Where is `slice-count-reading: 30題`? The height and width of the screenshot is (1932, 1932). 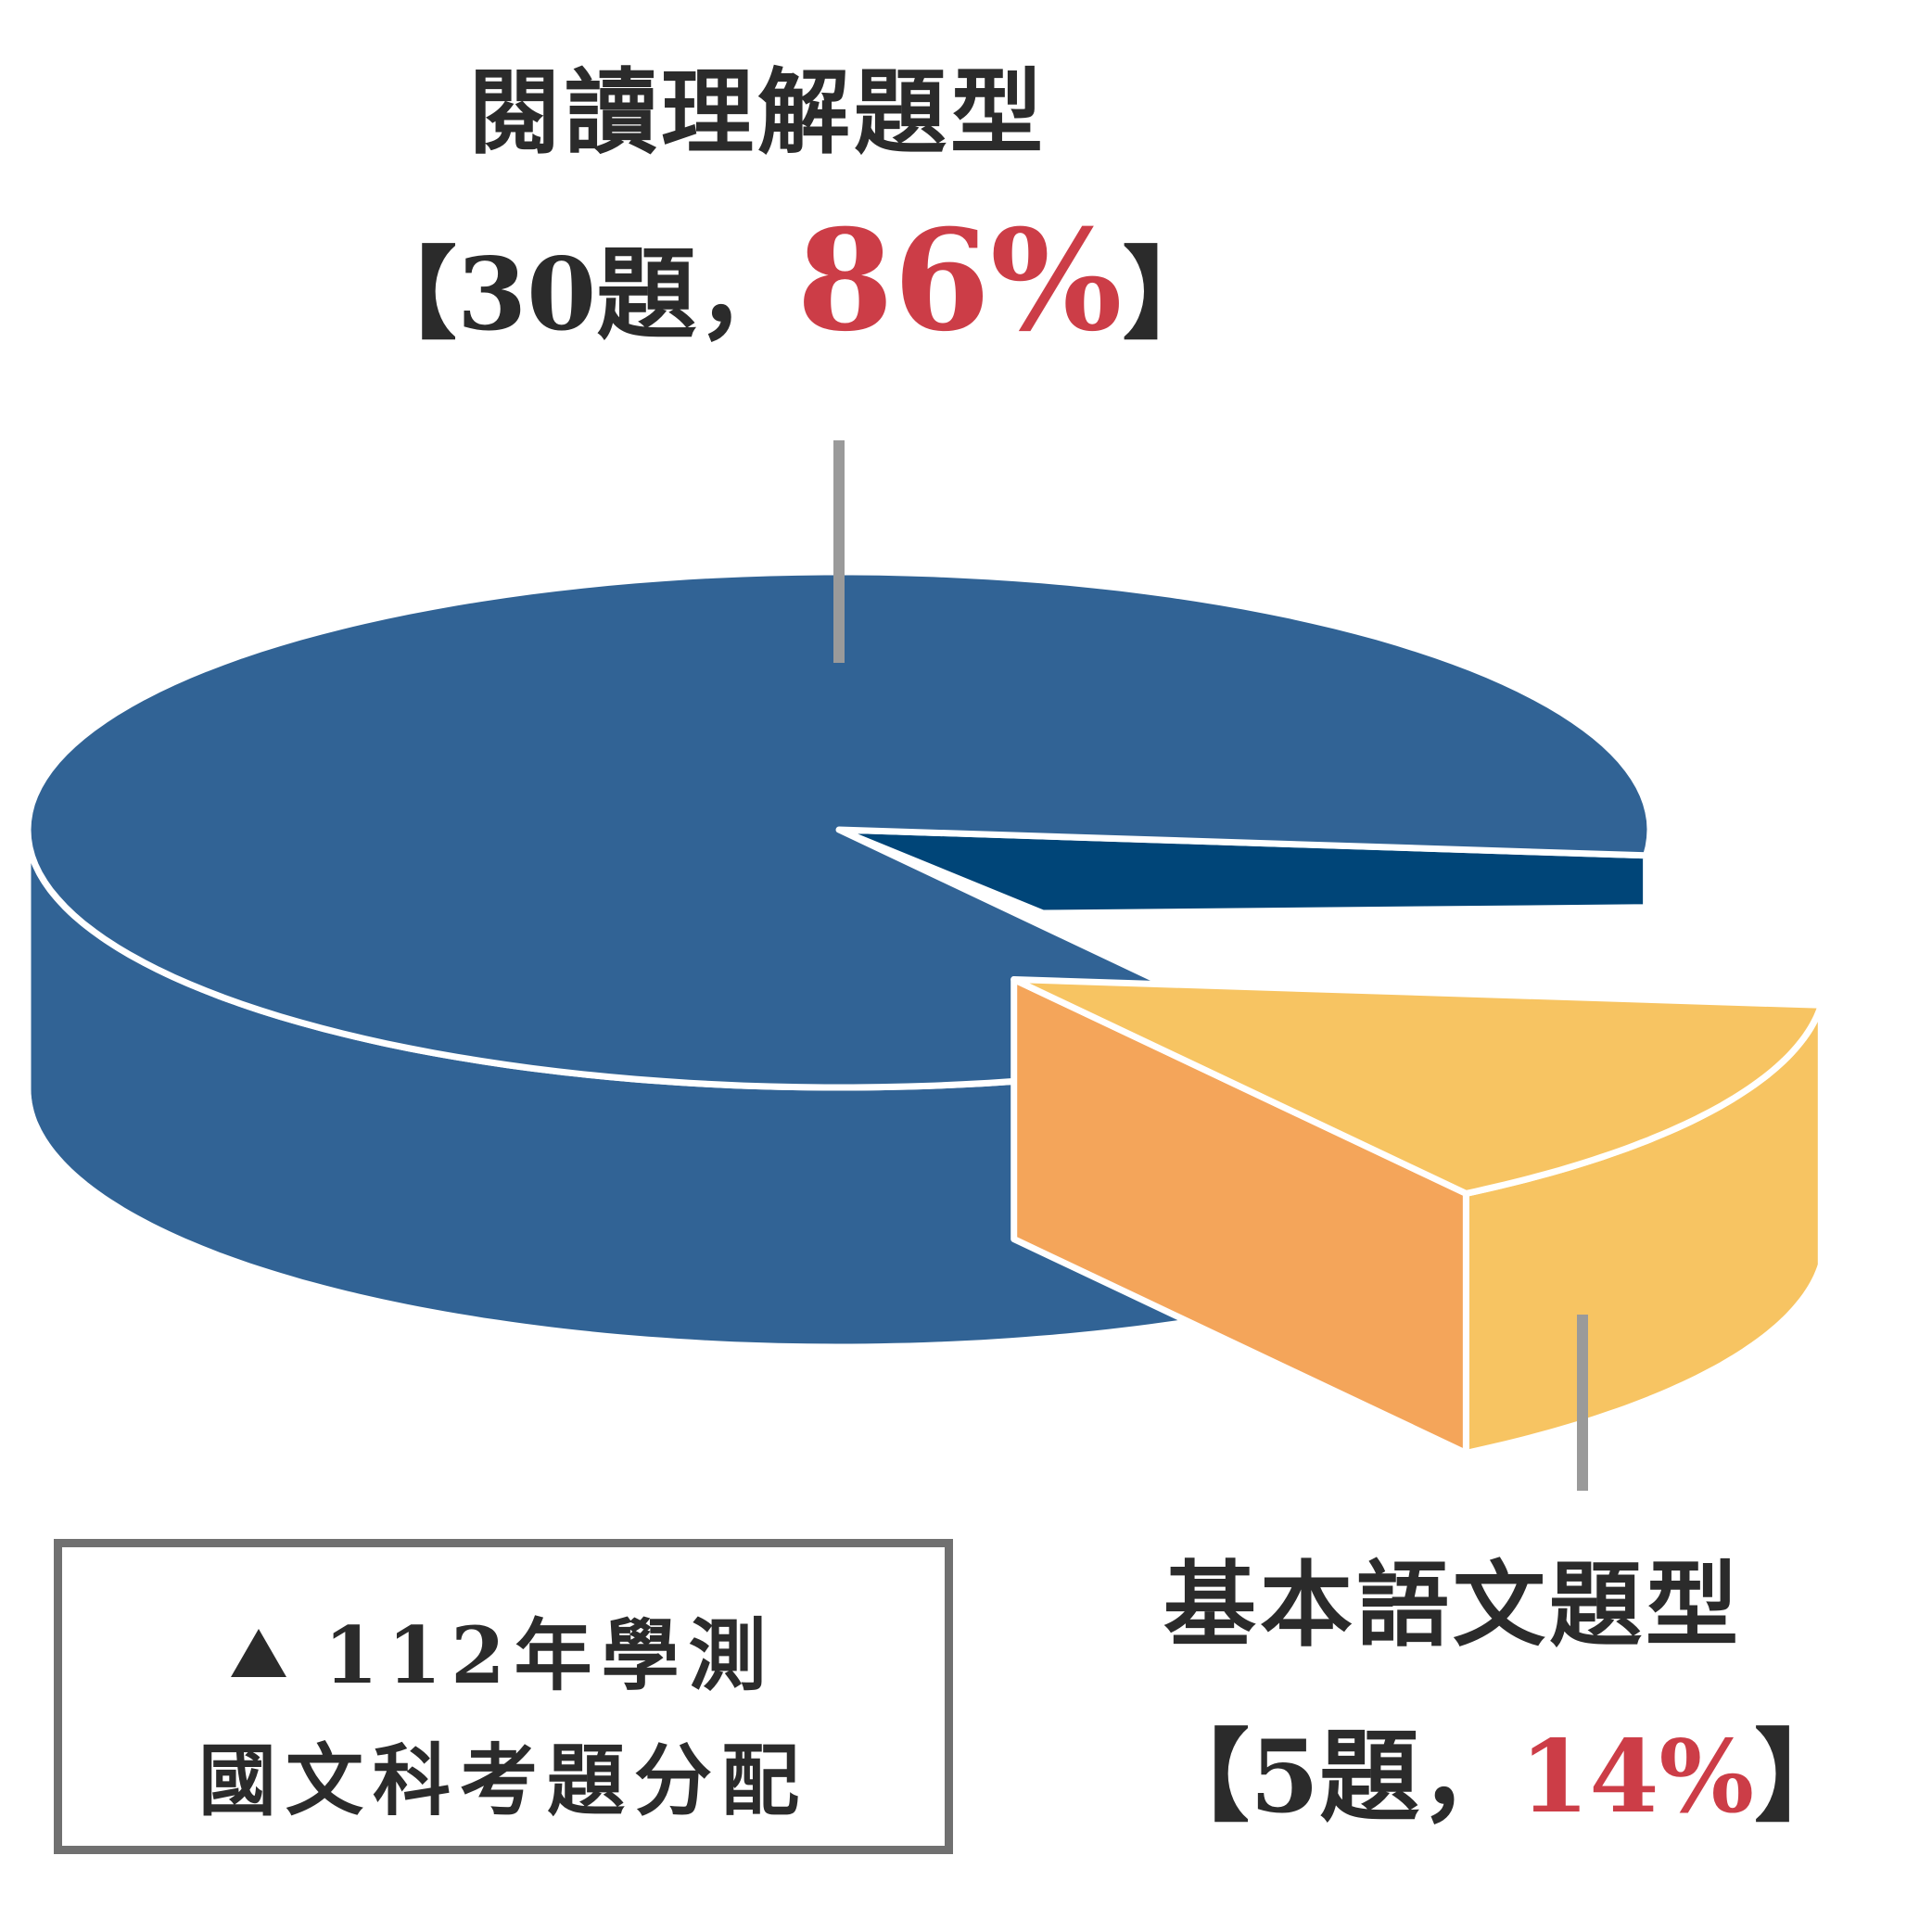 slice-count-reading: 30題 is located at coordinates (577, 294).